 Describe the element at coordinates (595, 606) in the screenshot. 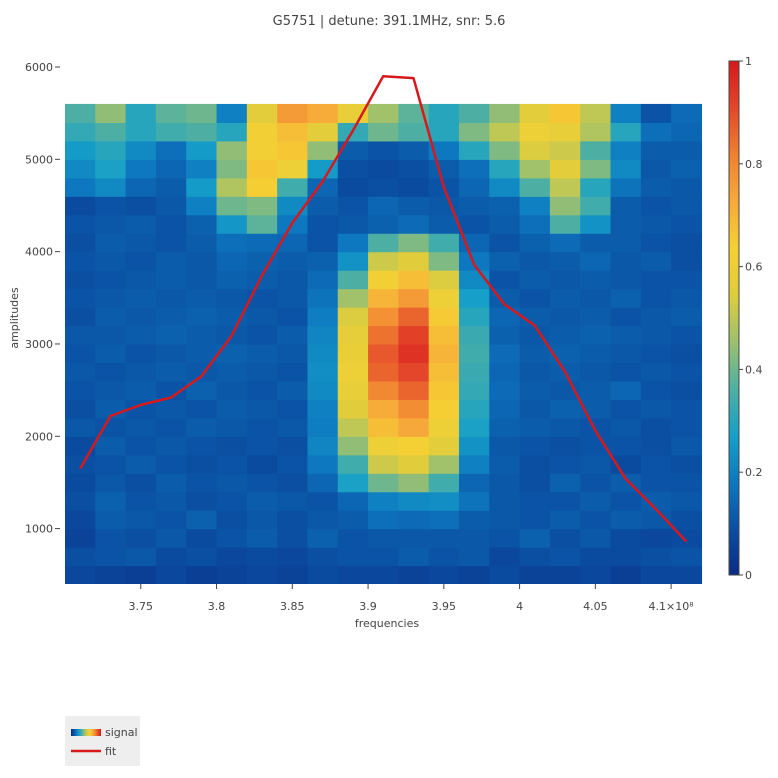

I see `x-tick-label: 4.05` at that location.